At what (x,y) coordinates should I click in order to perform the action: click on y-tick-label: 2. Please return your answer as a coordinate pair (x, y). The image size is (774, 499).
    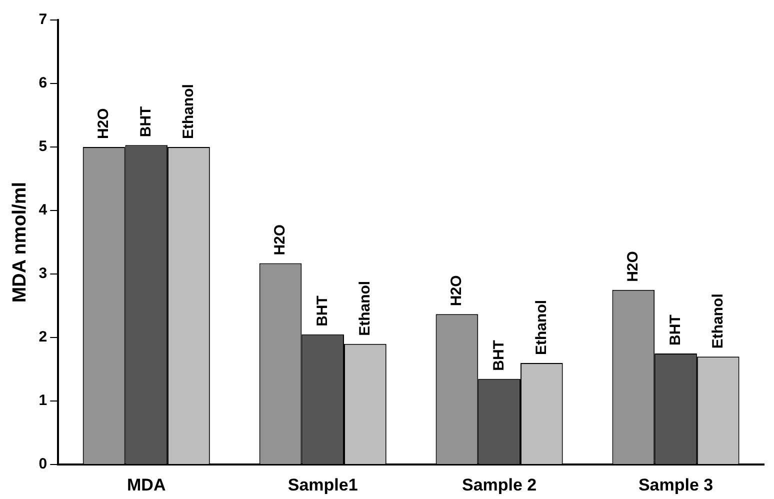
    Looking at the image, I should click on (43, 337).